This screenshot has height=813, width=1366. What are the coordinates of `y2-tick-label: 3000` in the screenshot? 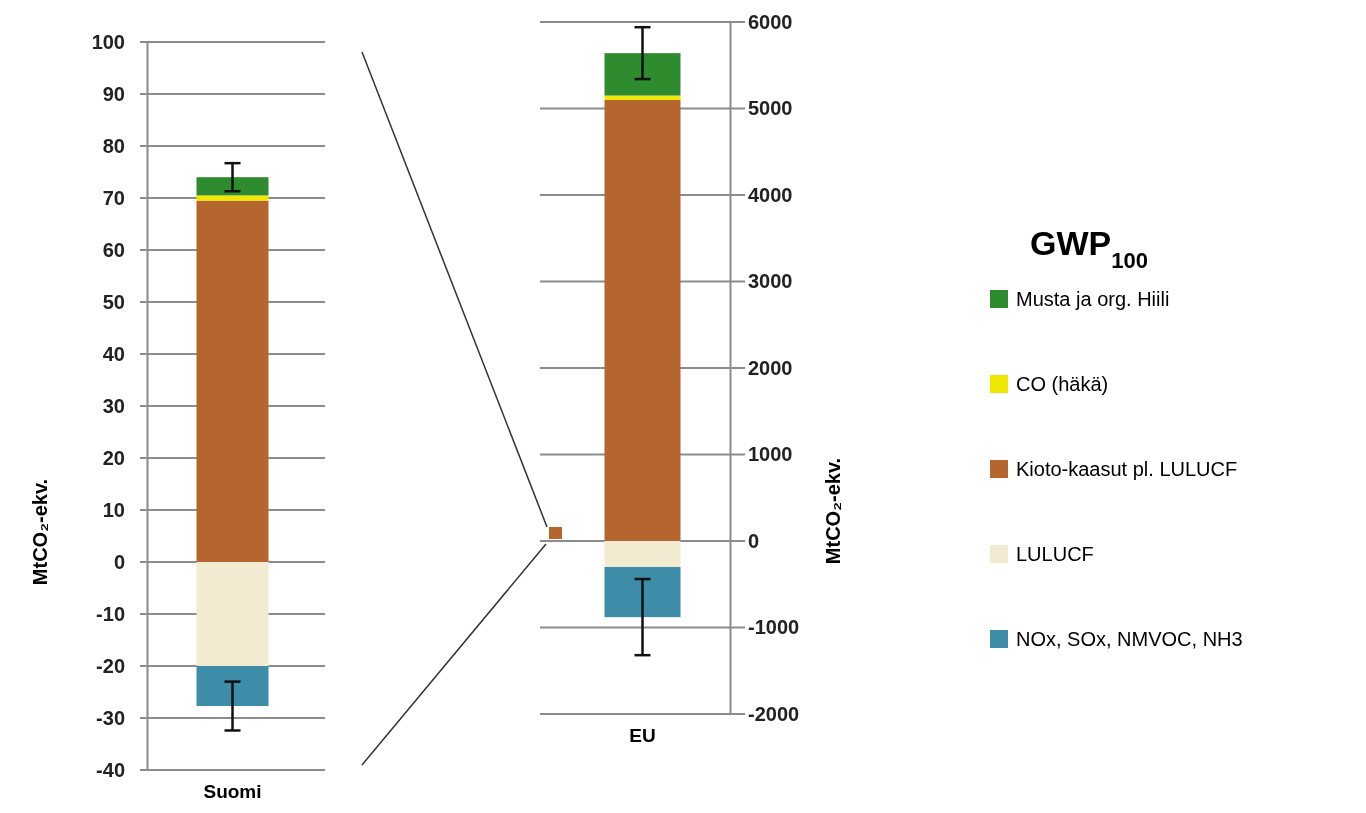 It's located at (770, 281).